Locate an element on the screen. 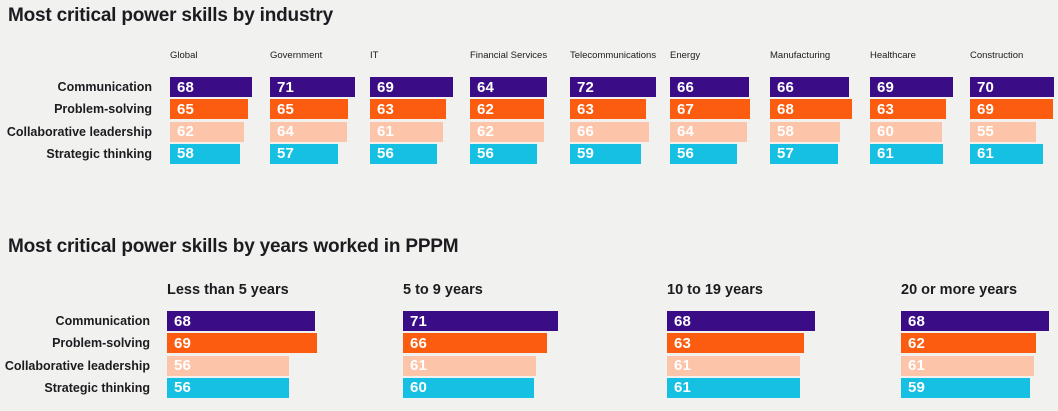 The image size is (1058, 411). column-header: Telecommunications is located at coordinates (613, 55).